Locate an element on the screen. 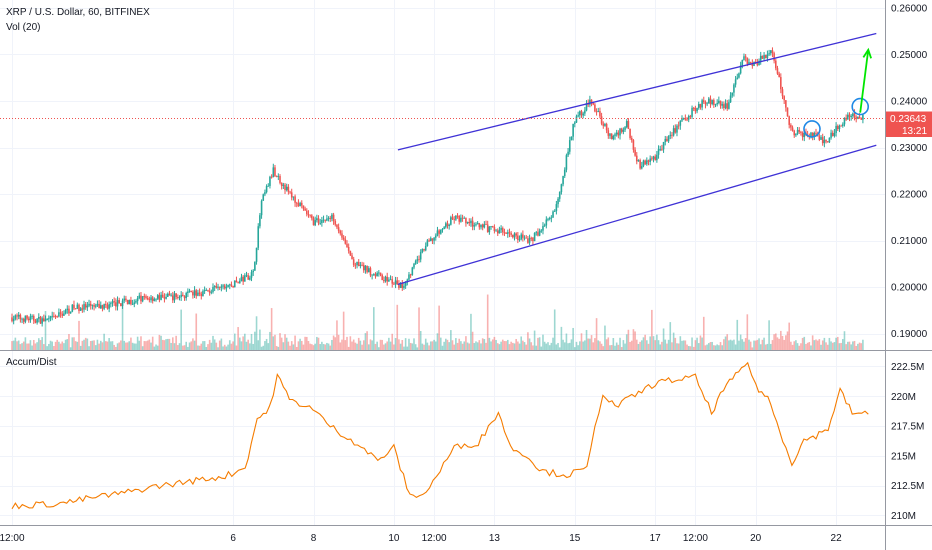  symbol-title: XRP / U.S. Dollar, 60, BITFINEX is located at coordinates (78, 12).